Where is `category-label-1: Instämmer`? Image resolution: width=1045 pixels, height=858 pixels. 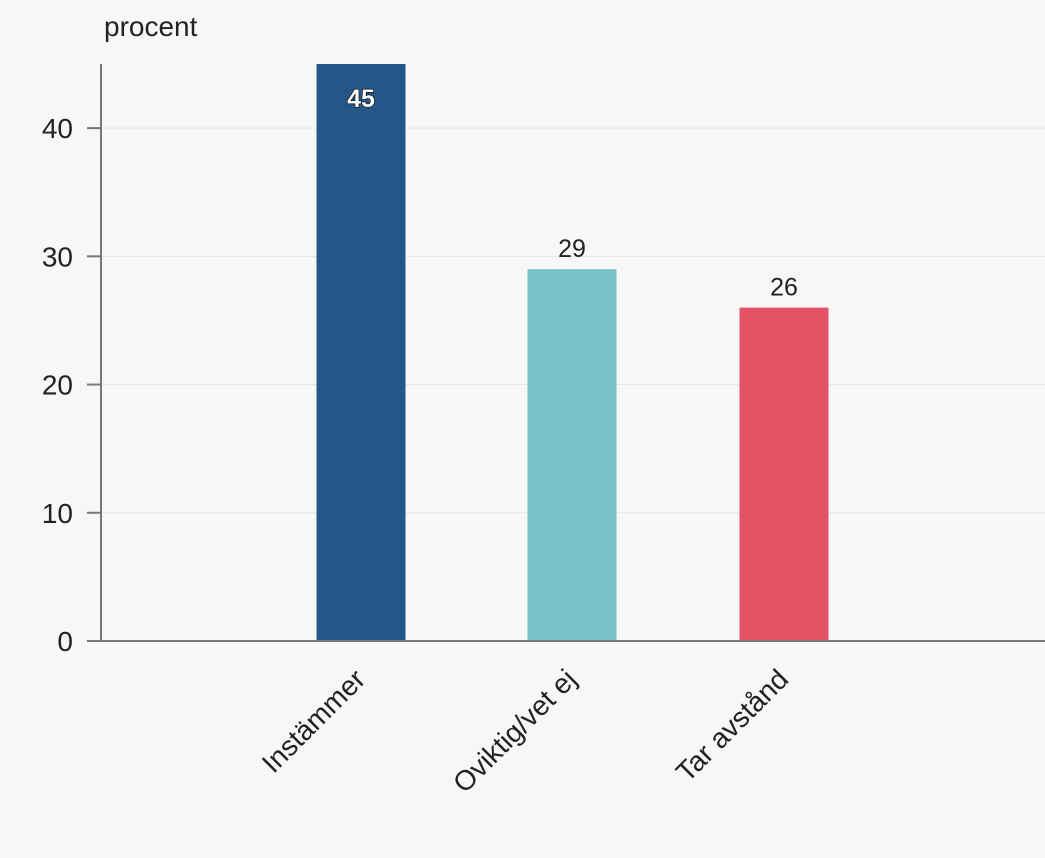
category-label-1: Instämmer is located at coordinates (313, 720).